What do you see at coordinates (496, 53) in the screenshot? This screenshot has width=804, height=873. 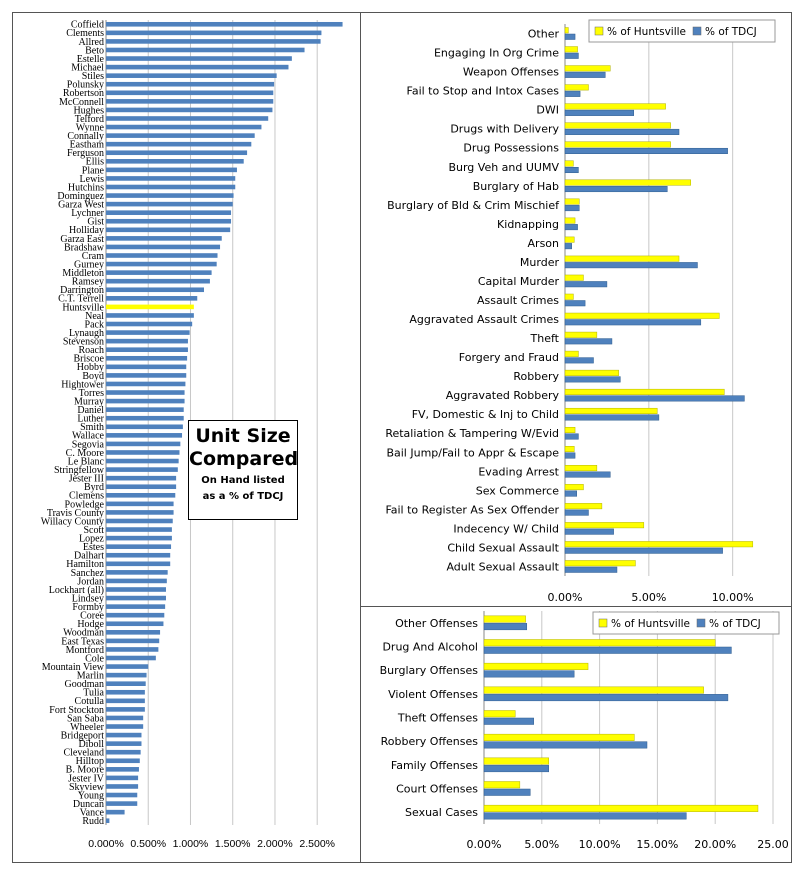 I see `category-label: Engaging In Org Crime` at bounding box center [496, 53].